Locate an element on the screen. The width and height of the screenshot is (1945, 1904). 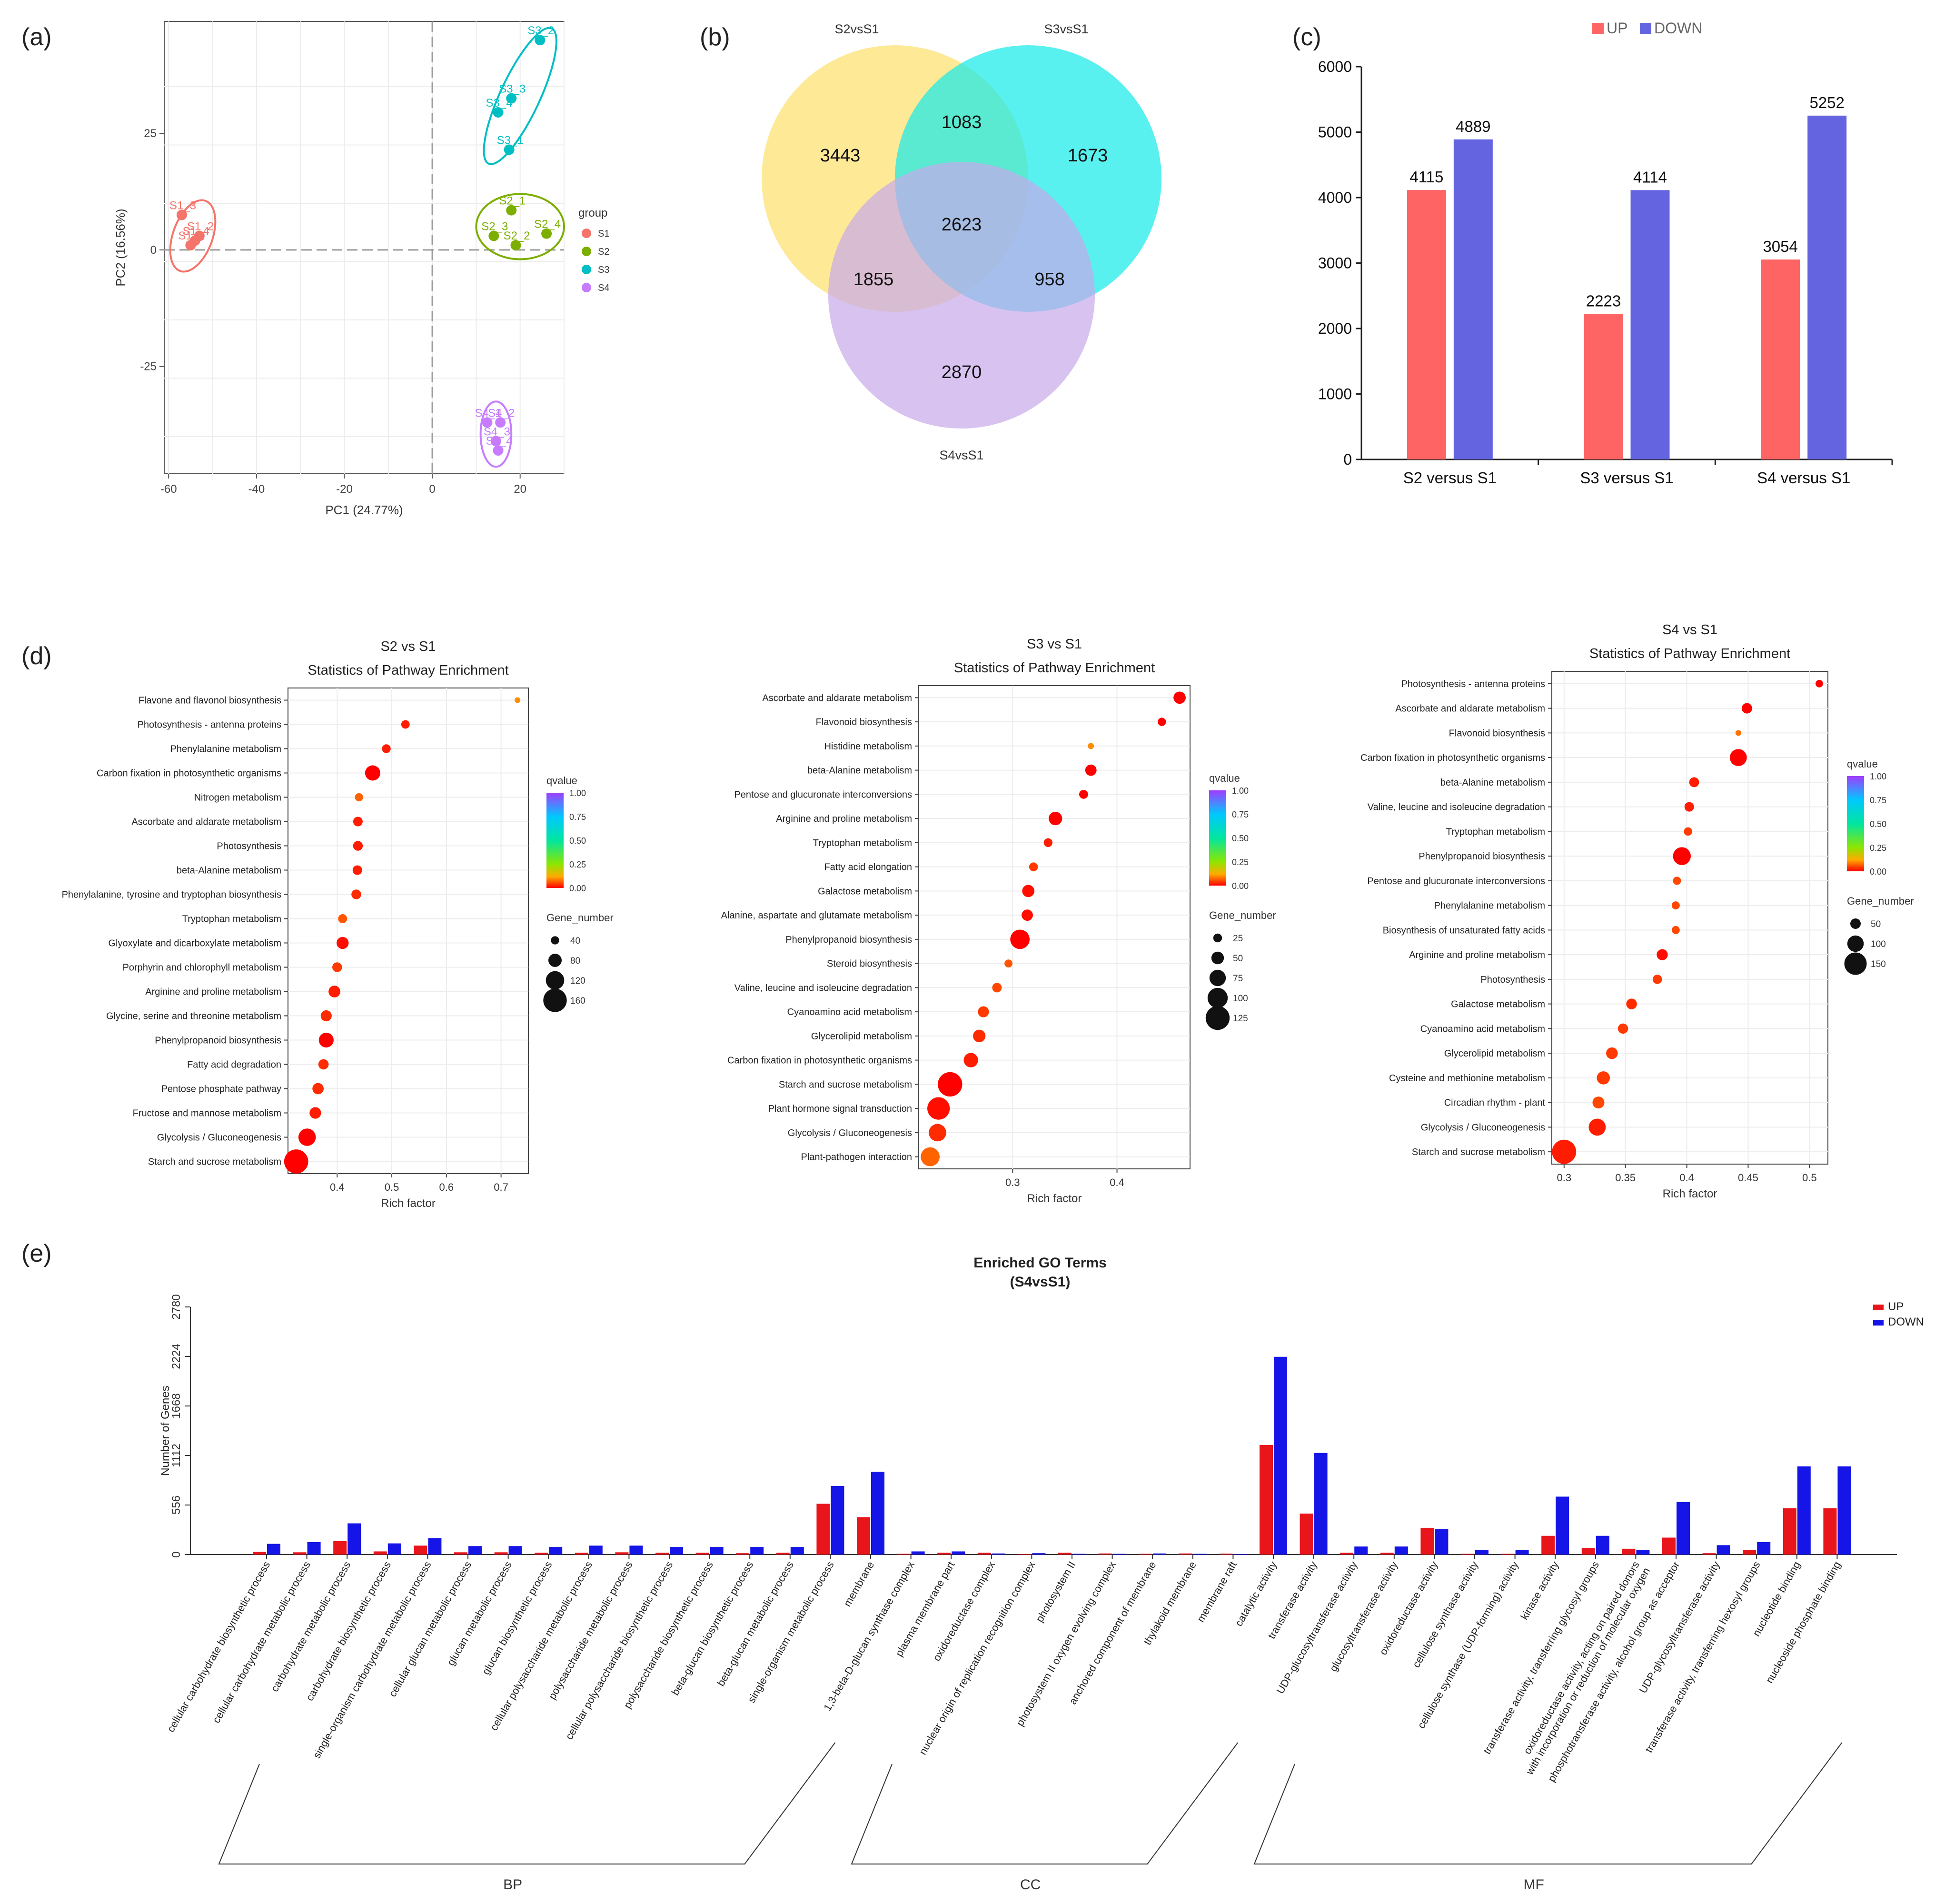
qvalue-tick-label: 0.00 is located at coordinates (1240, 886).